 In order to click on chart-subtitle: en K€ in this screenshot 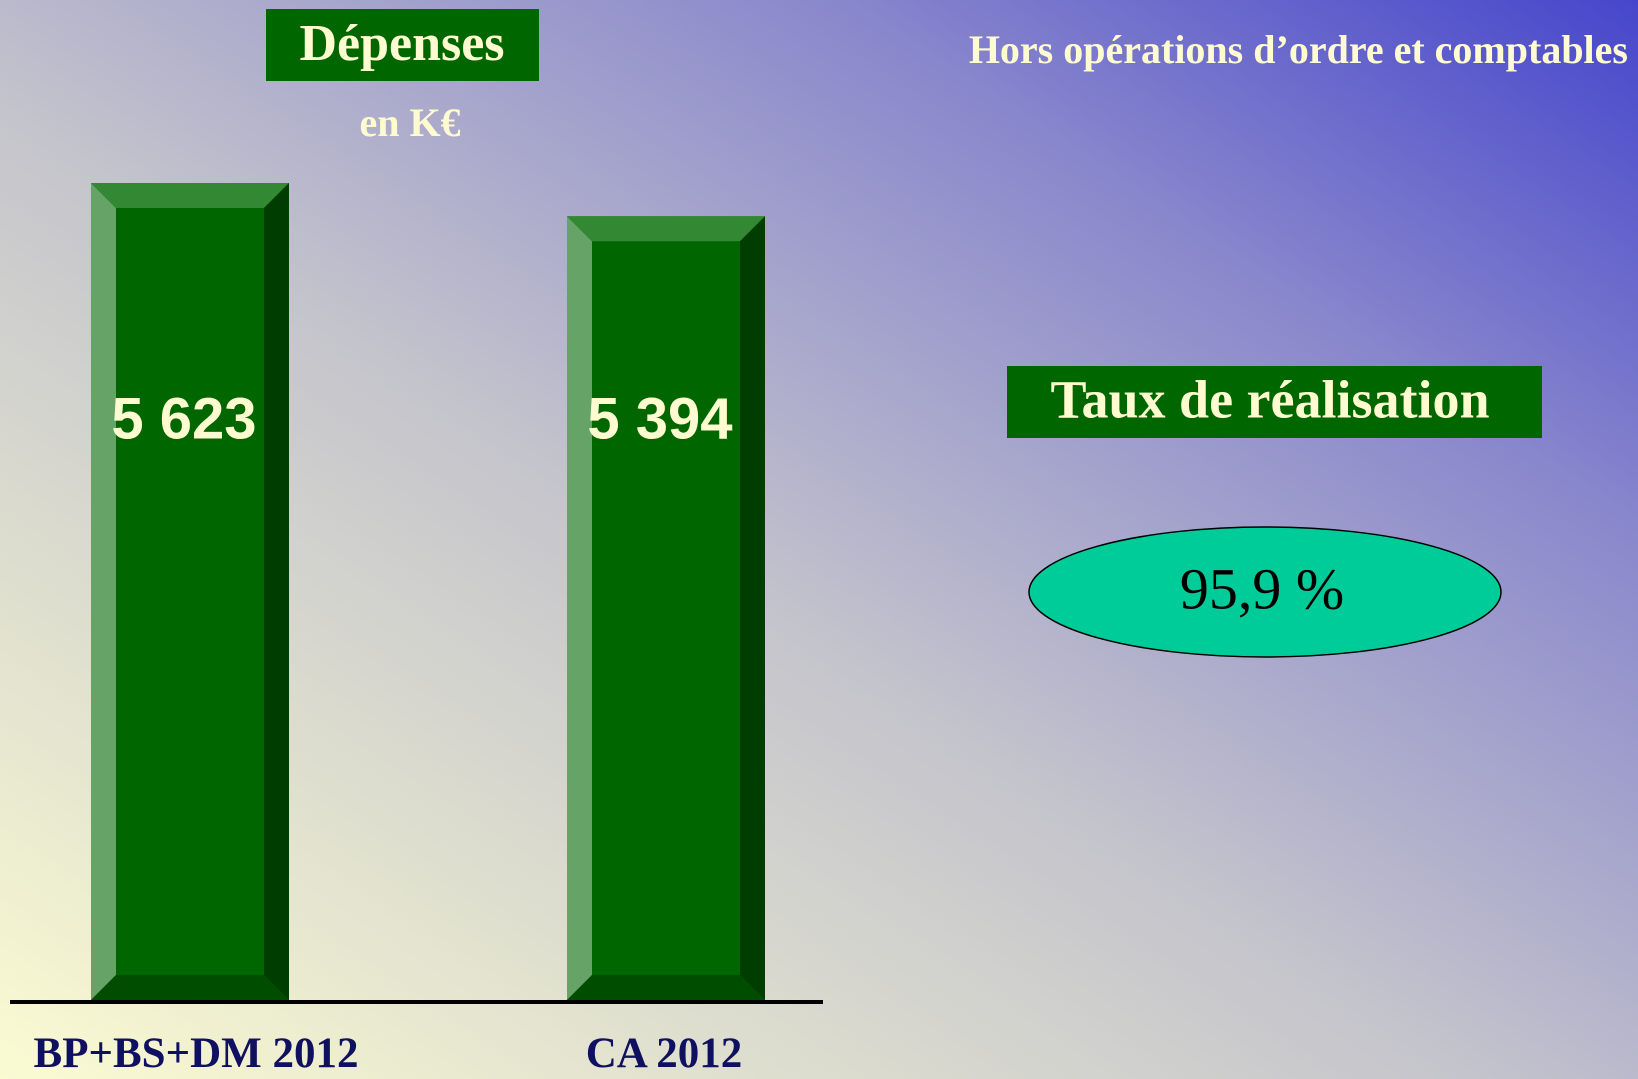, I will do `click(409, 122)`.